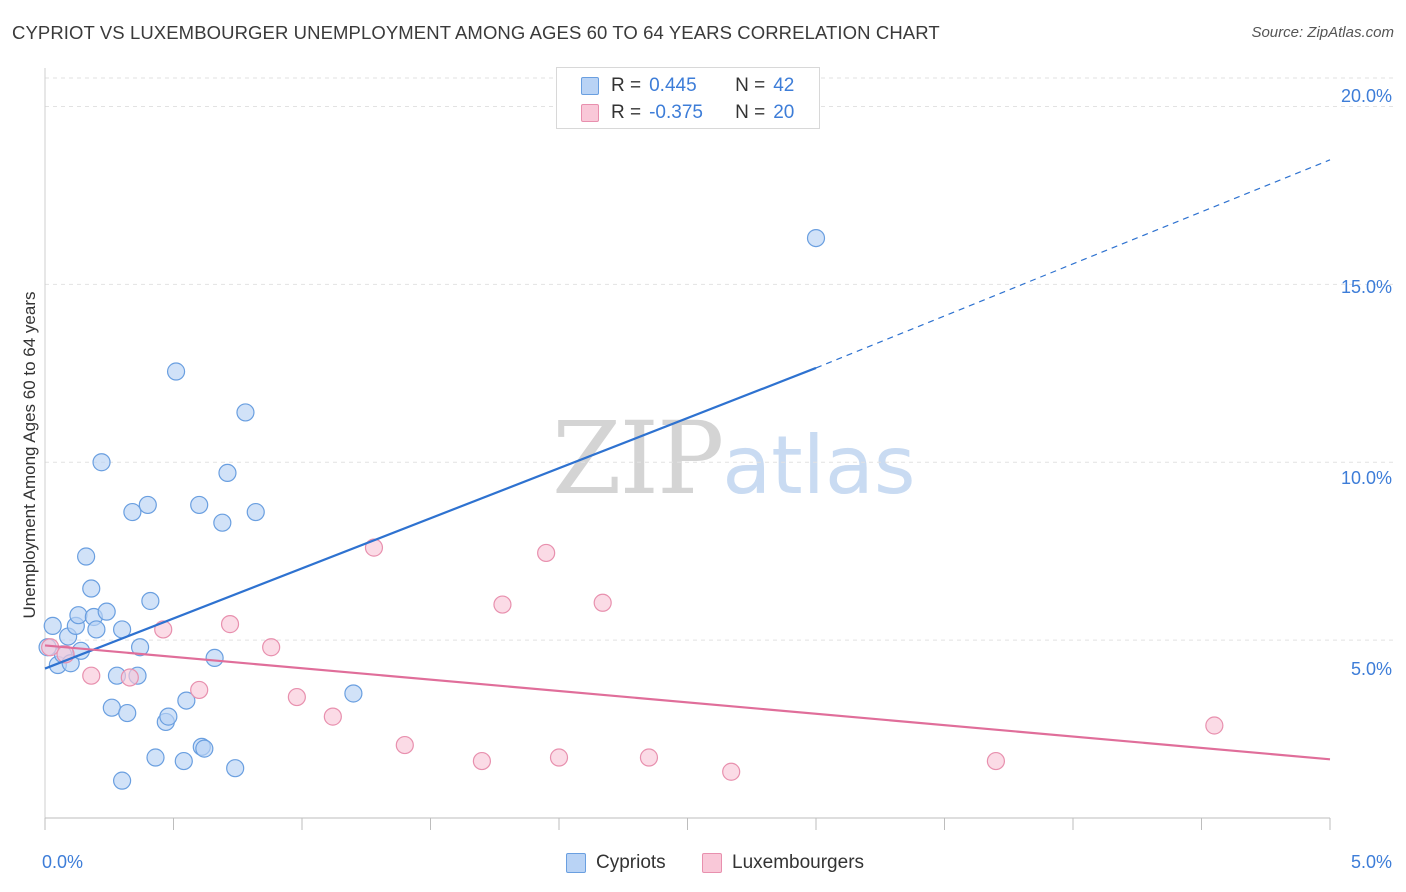 The width and height of the screenshot is (1406, 892). I want to click on x-tick-label-max: 5.0%, so click(1371, 862).